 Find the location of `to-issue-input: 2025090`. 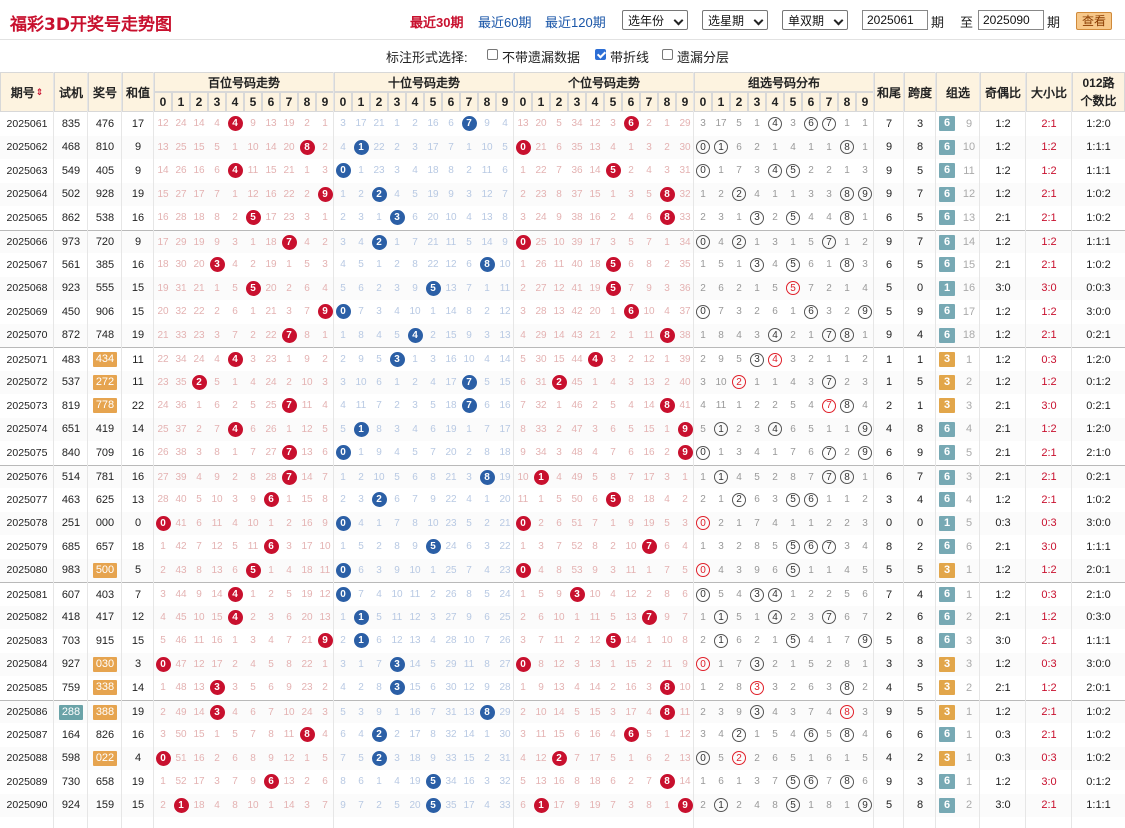

to-issue-input: 2025090 is located at coordinates (1011, 20).